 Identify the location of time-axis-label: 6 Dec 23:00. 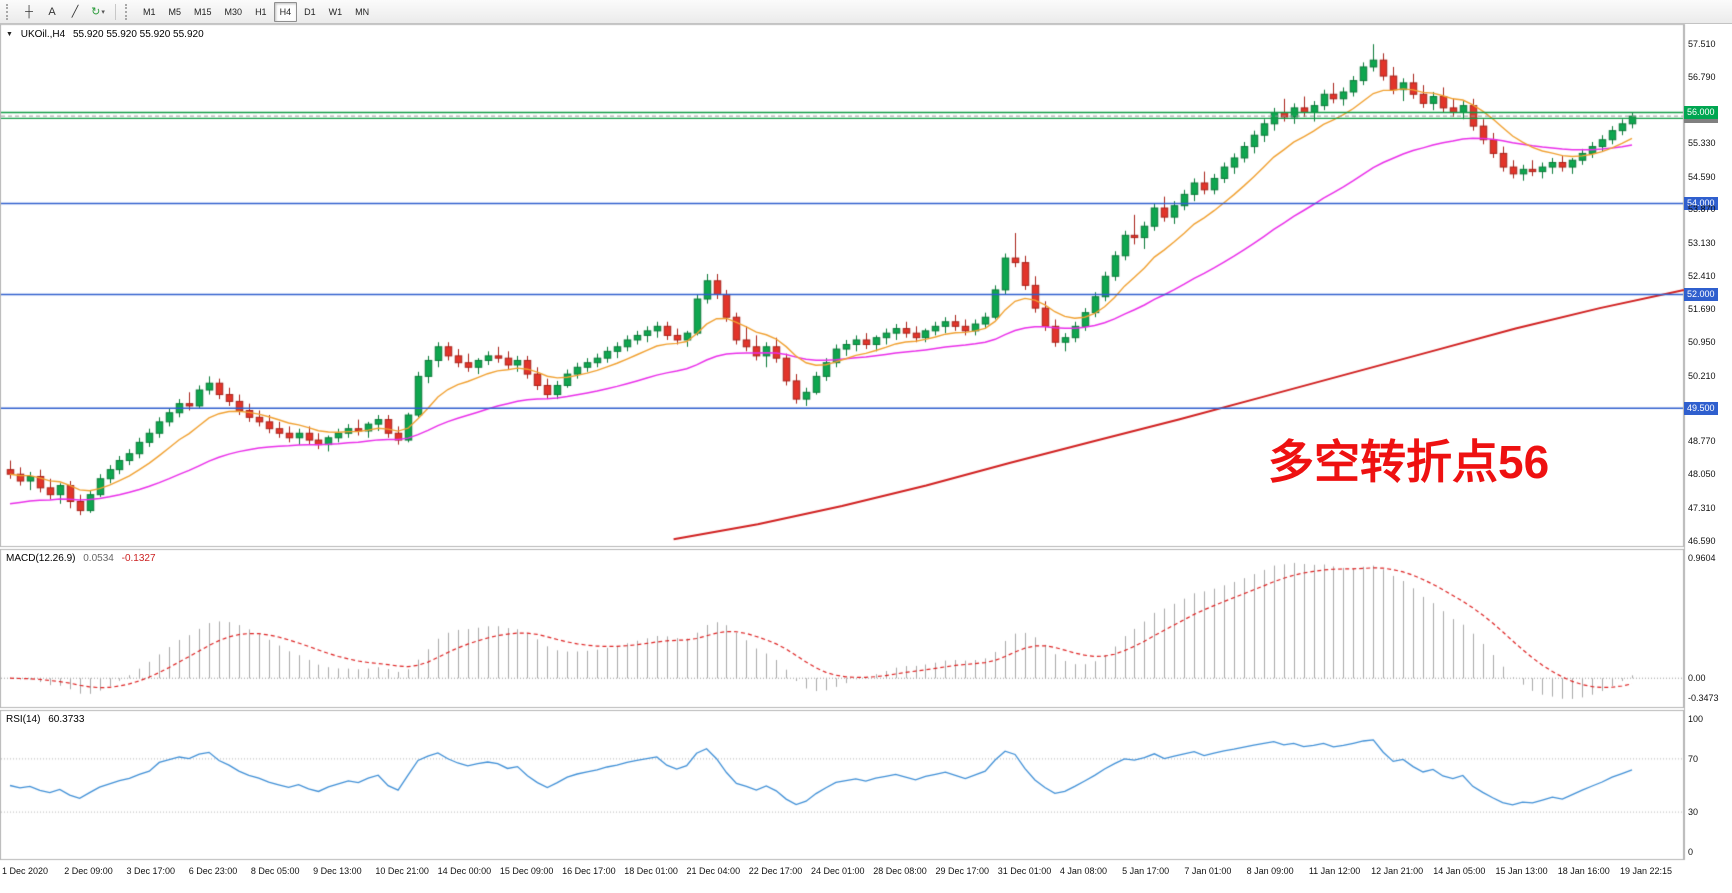
(213, 871).